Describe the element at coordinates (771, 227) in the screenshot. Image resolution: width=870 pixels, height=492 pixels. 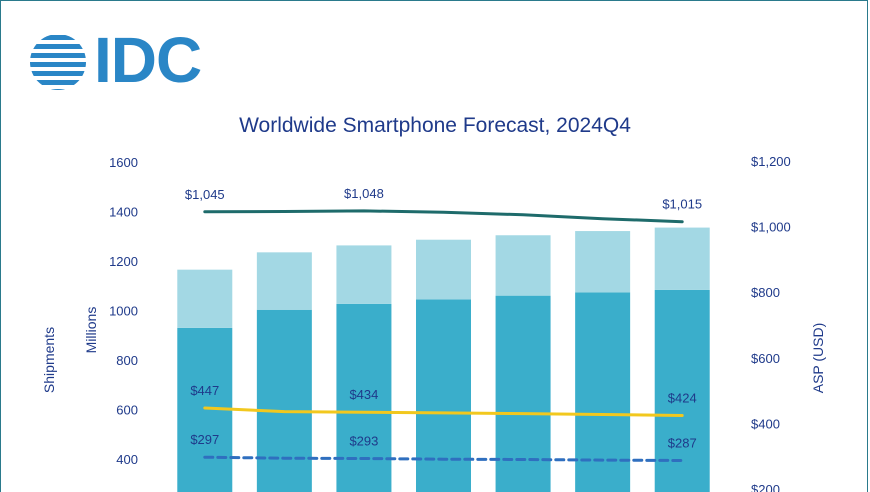
I see `y-right-tick-label: $1,000` at that location.